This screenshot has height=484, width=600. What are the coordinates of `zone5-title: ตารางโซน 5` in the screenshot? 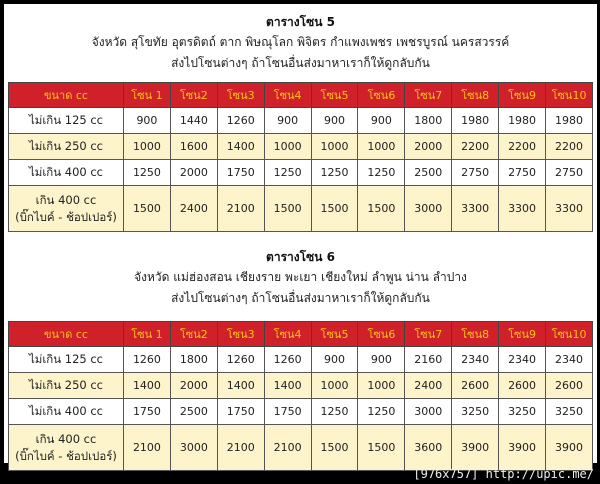 It's located at (300, 22).